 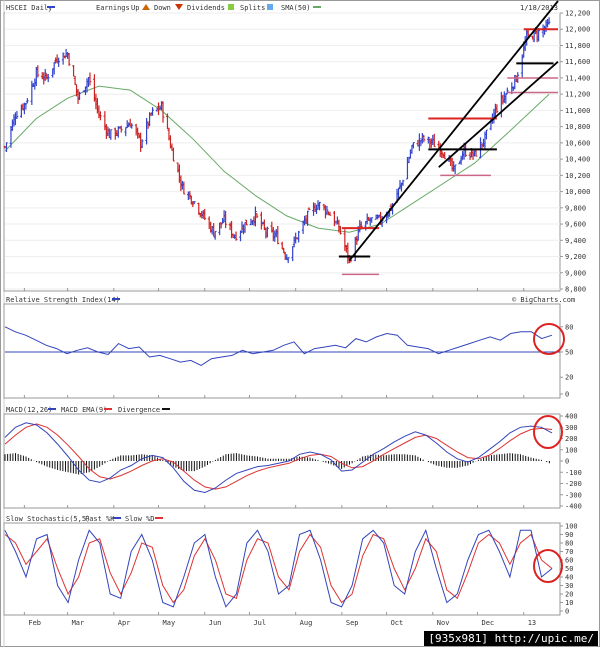 I want to click on macd-lines, so click(x=278, y=458).